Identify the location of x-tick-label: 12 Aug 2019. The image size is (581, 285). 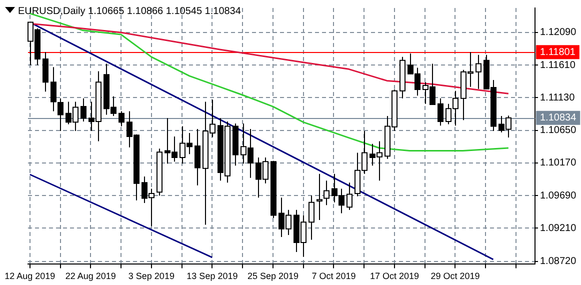
(30, 276).